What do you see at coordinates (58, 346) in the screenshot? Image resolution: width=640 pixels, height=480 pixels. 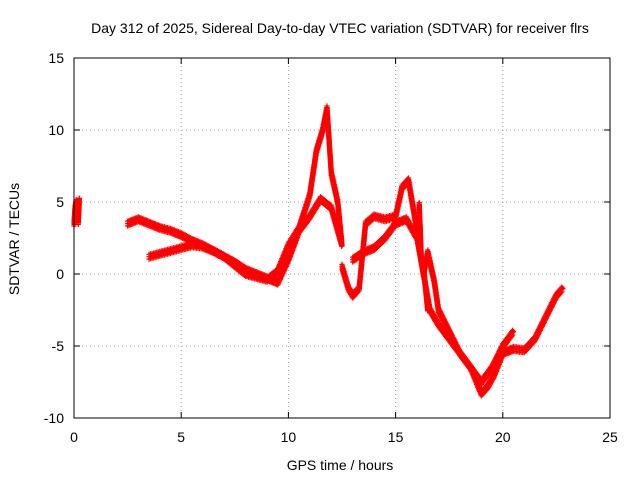 I see `y-tick-label: -5` at bounding box center [58, 346].